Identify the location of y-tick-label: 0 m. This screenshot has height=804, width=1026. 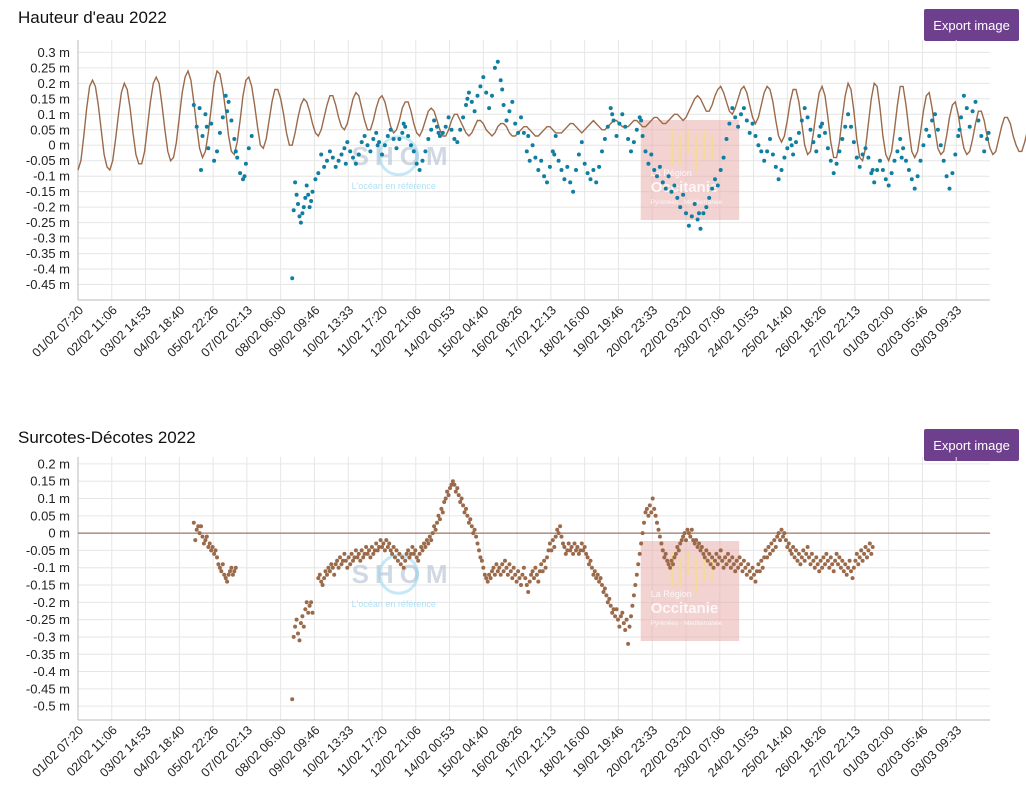
(59, 145).